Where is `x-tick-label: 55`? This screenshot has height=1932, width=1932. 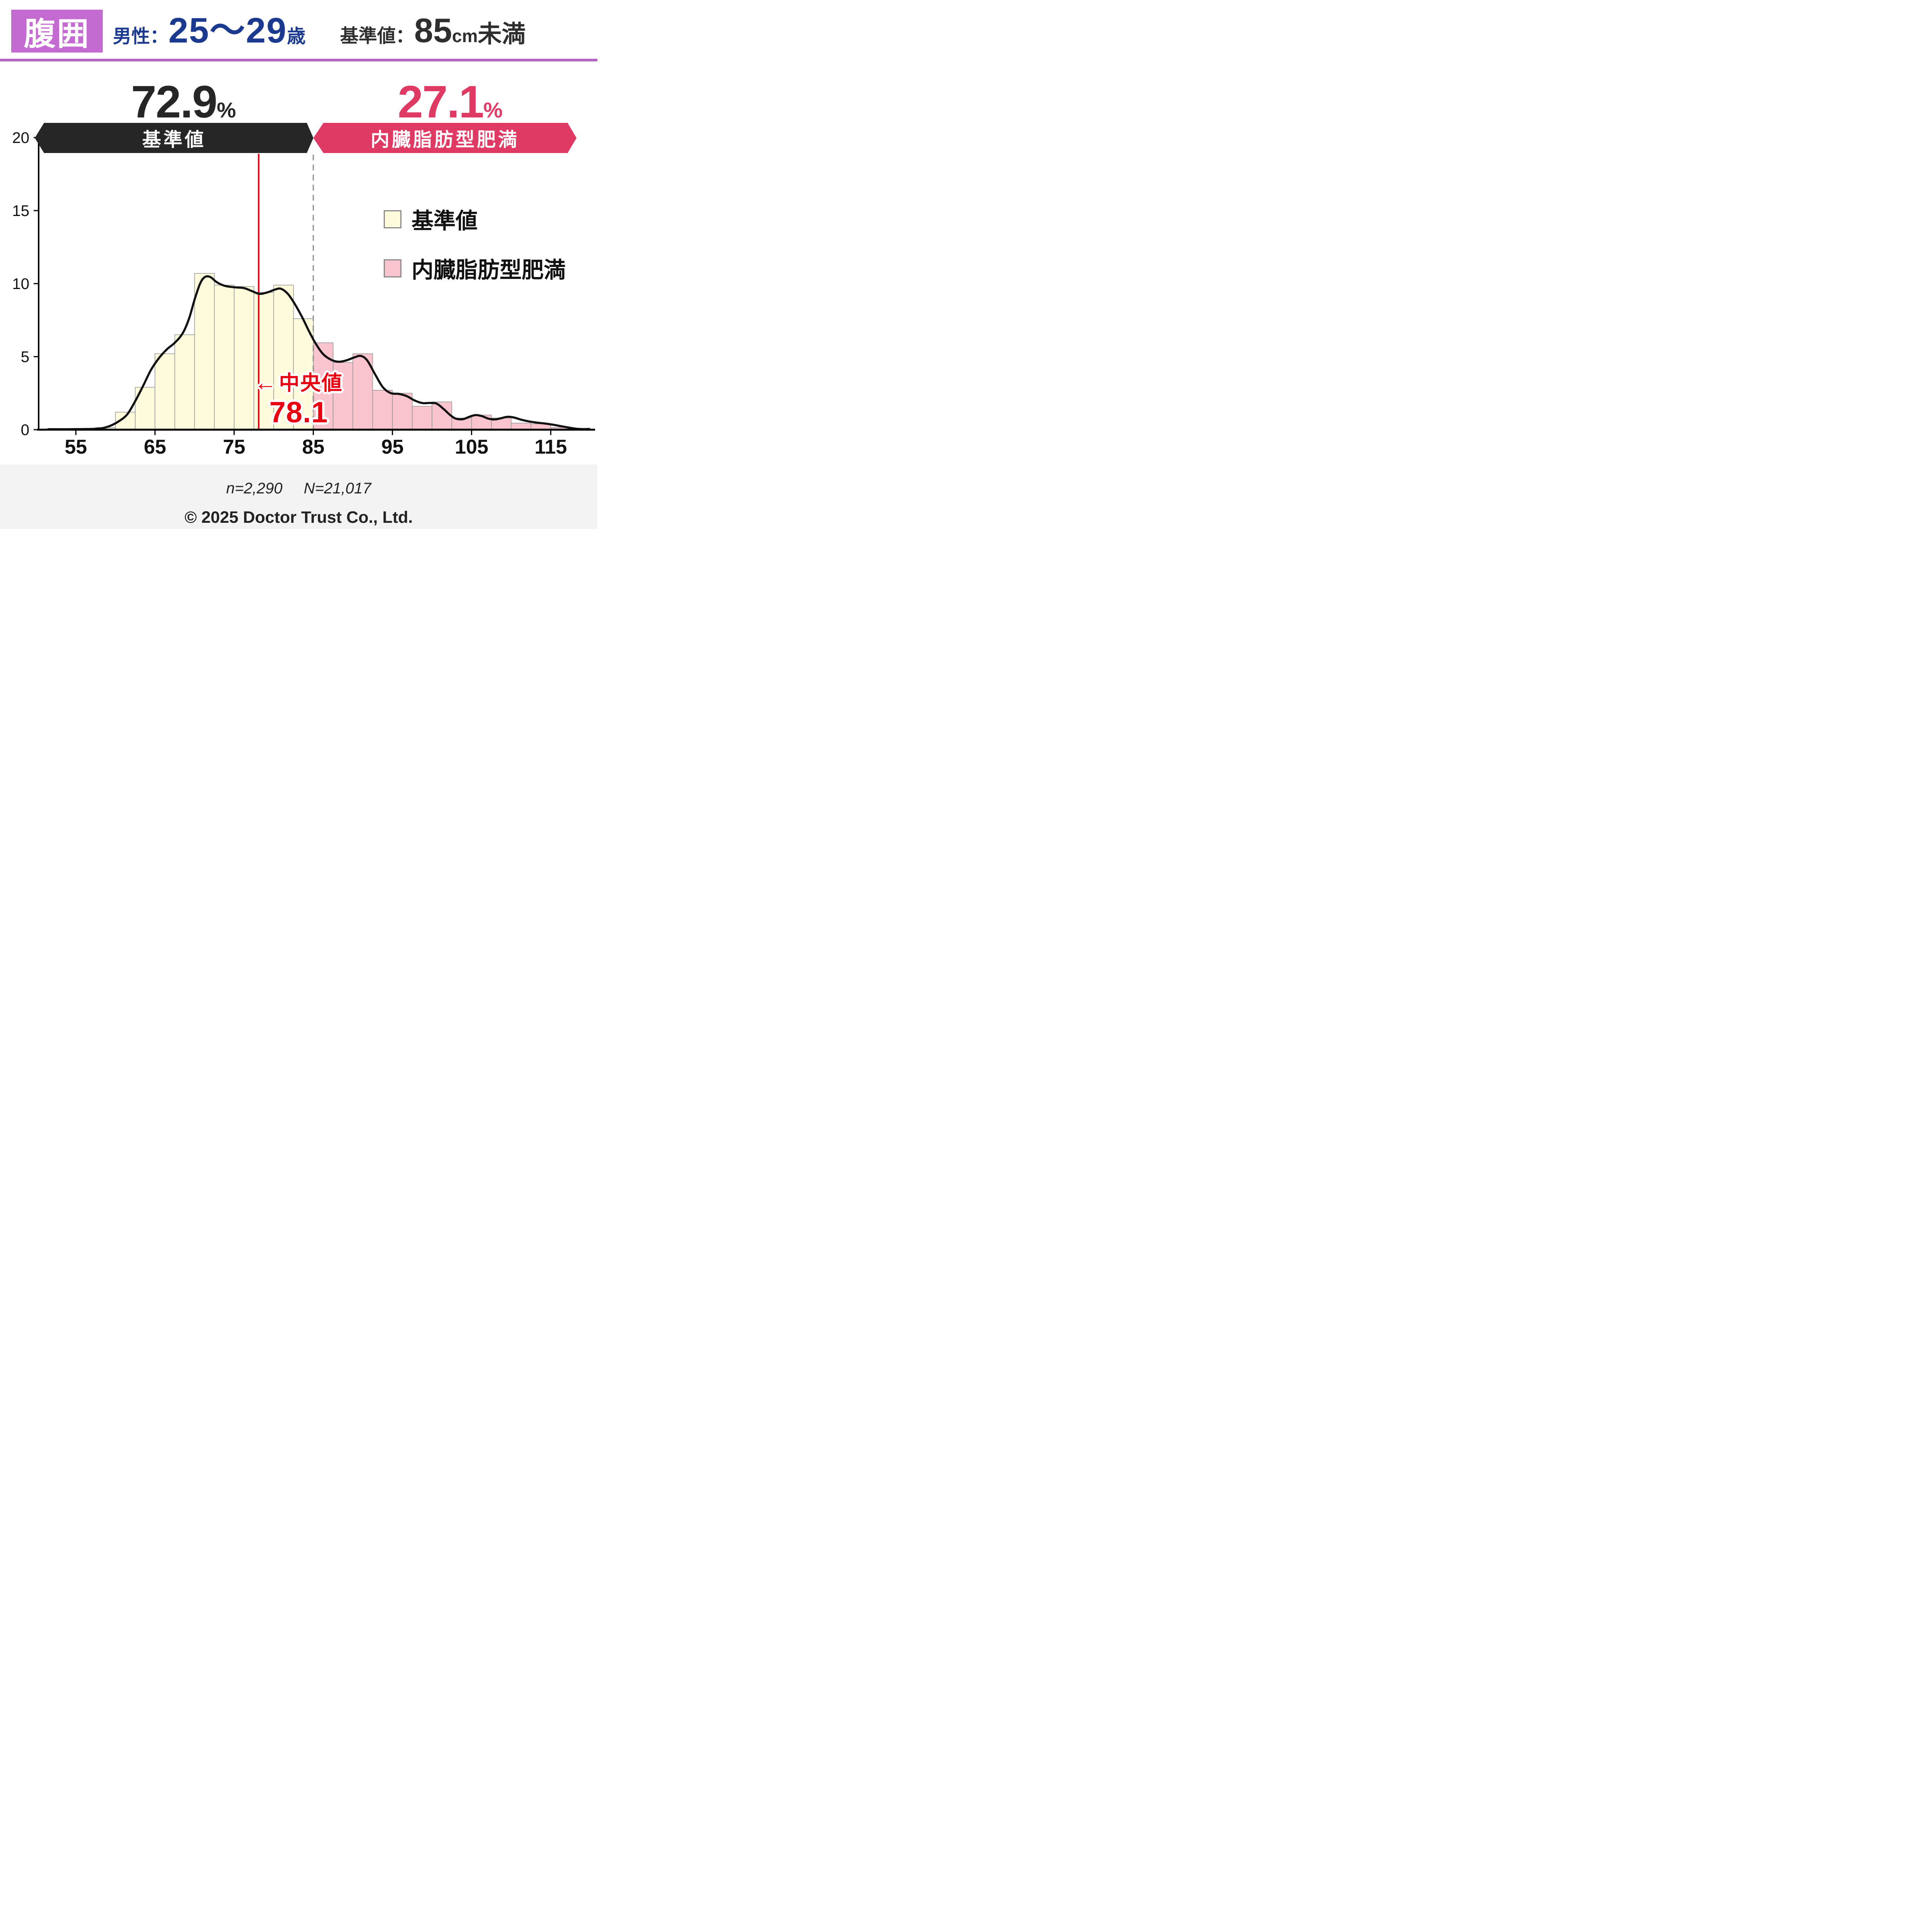 x-tick-label: 55 is located at coordinates (76, 447).